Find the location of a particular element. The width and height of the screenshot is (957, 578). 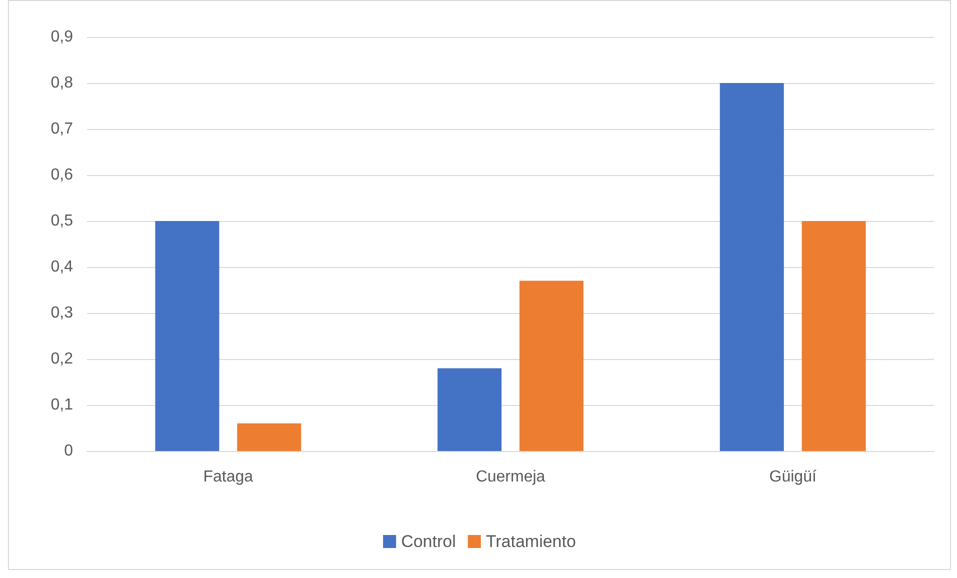

y-tick-label: 0,8 is located at coordinates (62, 83).